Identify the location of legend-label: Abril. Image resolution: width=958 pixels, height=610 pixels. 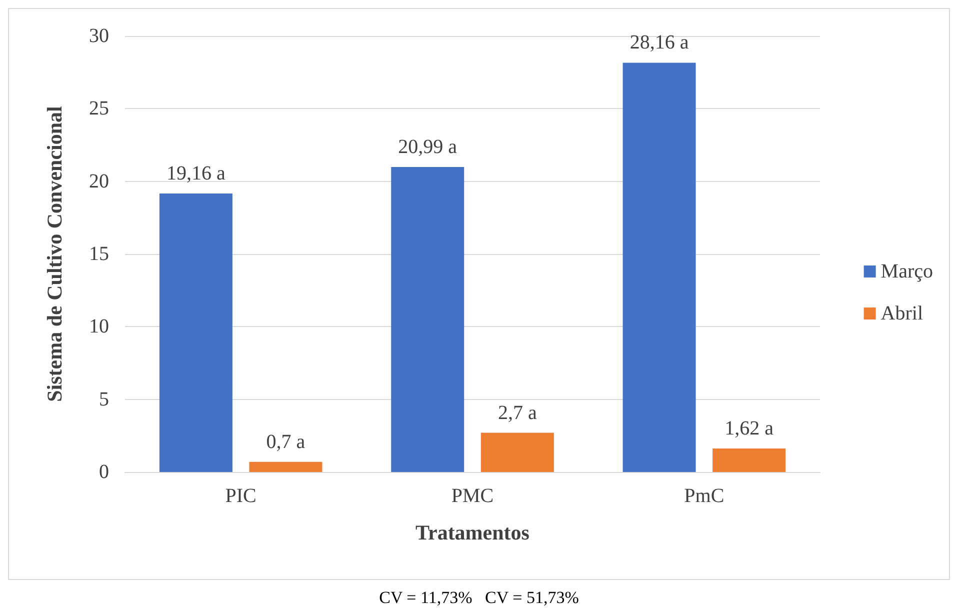
(902, 313).